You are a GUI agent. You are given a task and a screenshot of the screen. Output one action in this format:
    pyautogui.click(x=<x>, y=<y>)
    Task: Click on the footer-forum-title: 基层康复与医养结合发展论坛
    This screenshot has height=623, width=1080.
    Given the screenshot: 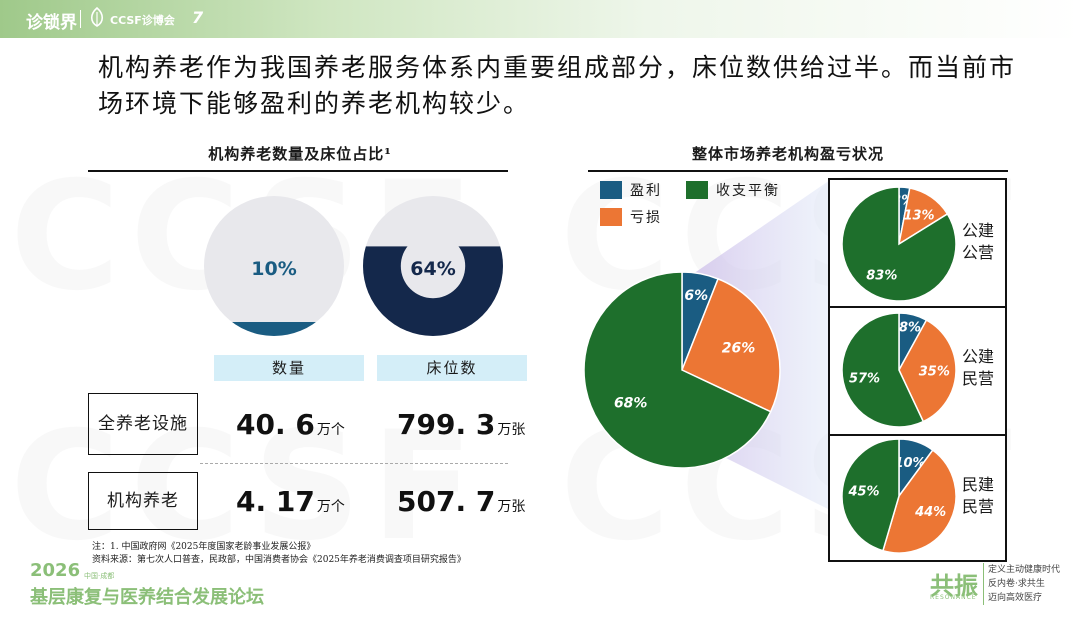 What is the action you would take?
    pyautogui.click(x=147, y=597)
    